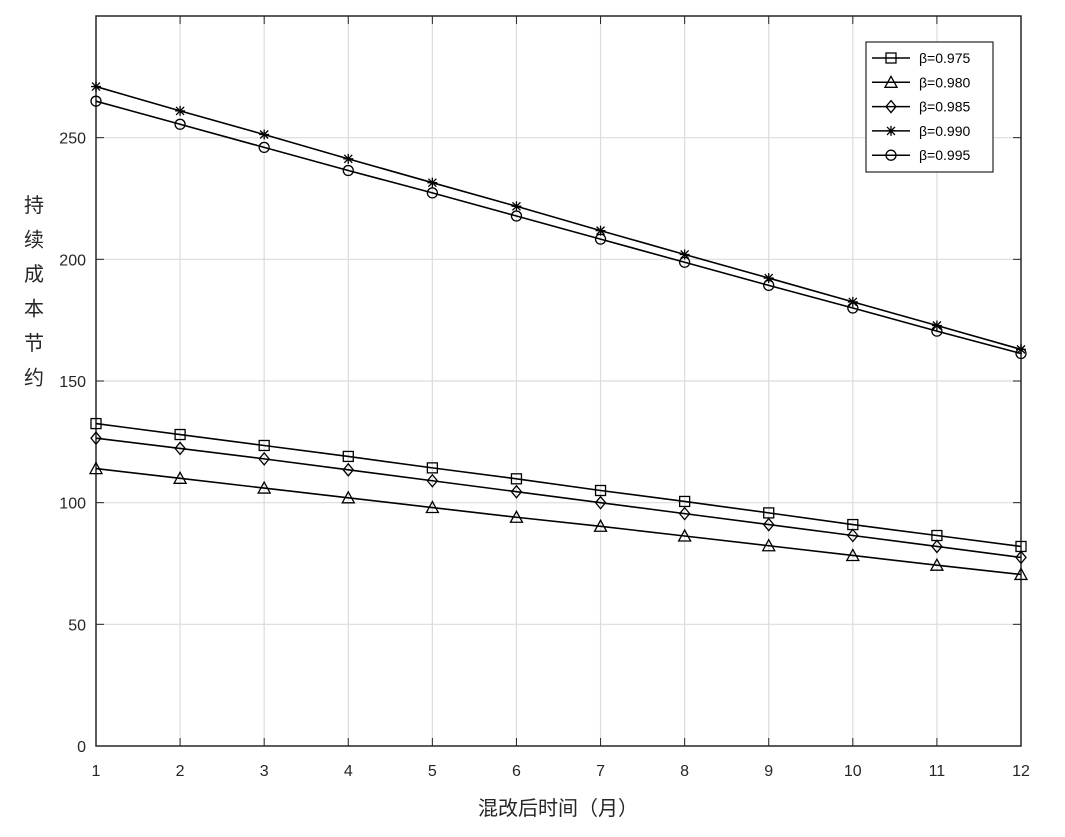 The height and width of the screenshot is (837, 1065). I want to click on x-tick-label: 2, so click(180, 771).